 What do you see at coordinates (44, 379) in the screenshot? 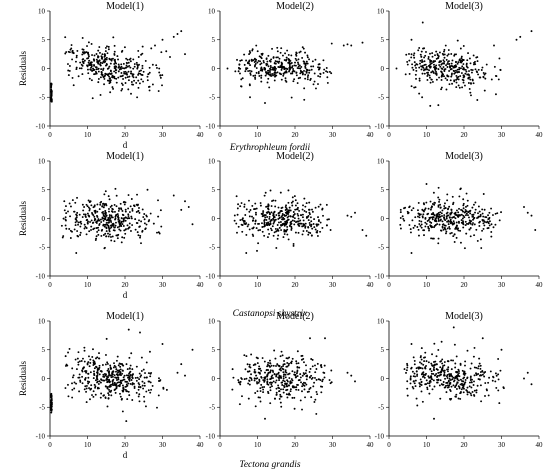
I see `y-tick-label: 0` at bounding box center [44, 379].